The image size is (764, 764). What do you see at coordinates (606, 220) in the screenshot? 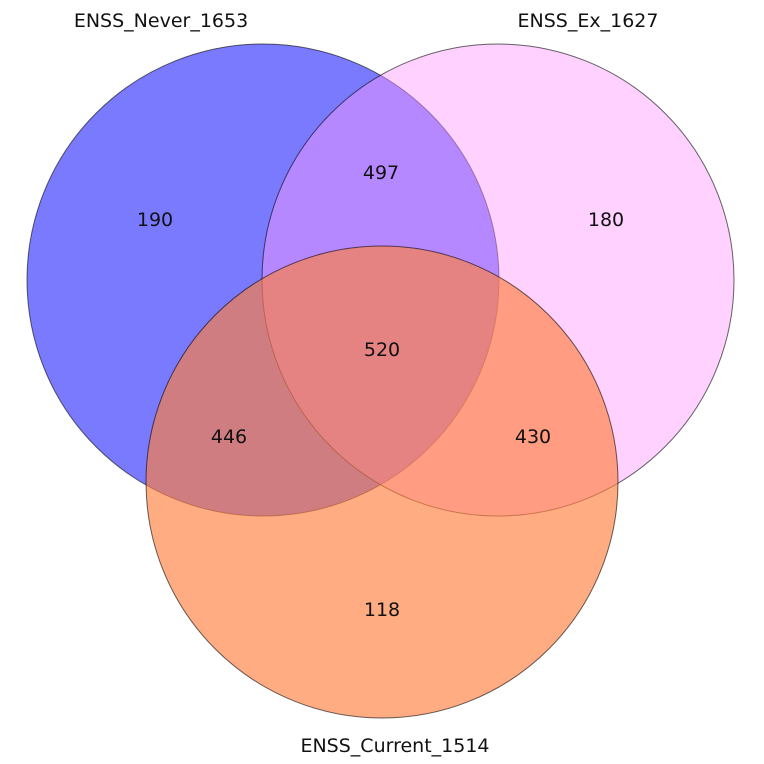
I see `region-count-ex-only: 180` at bounding box center [606, 220].